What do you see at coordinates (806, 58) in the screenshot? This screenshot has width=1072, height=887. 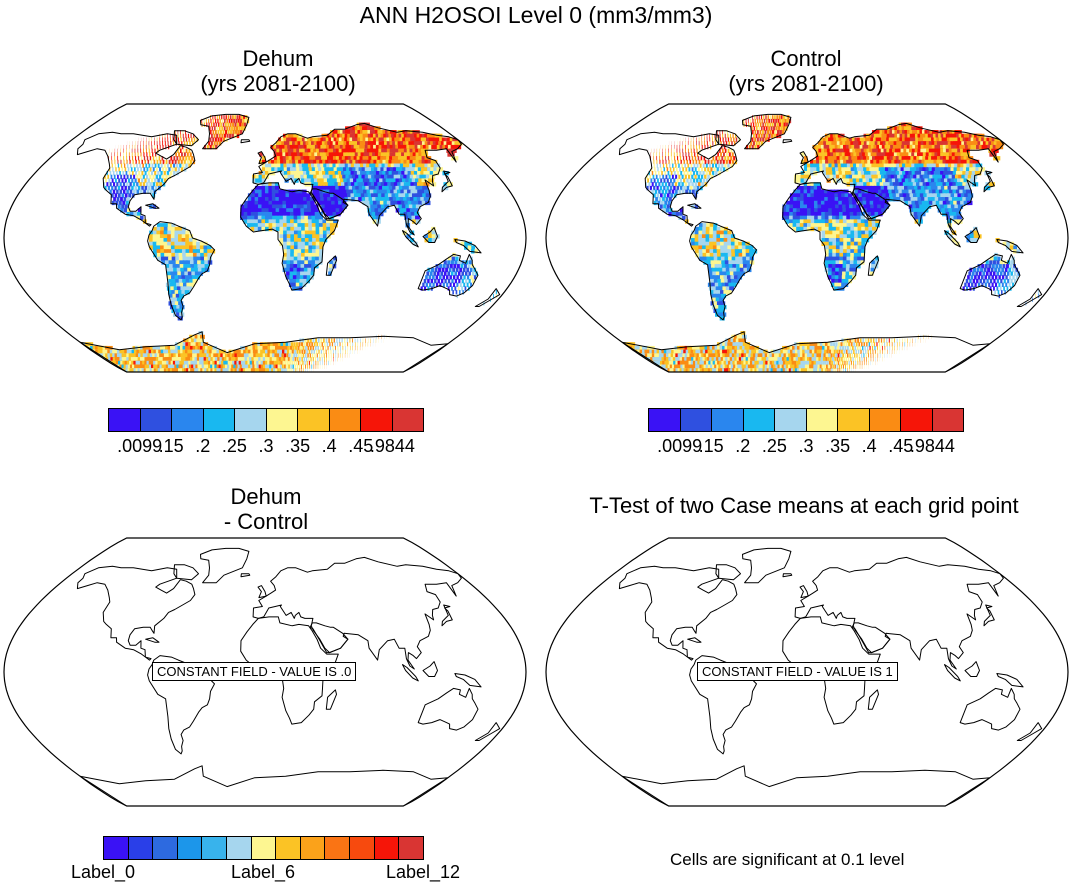 I see `control-title-line1: Control` at bounding box center [806, 58].